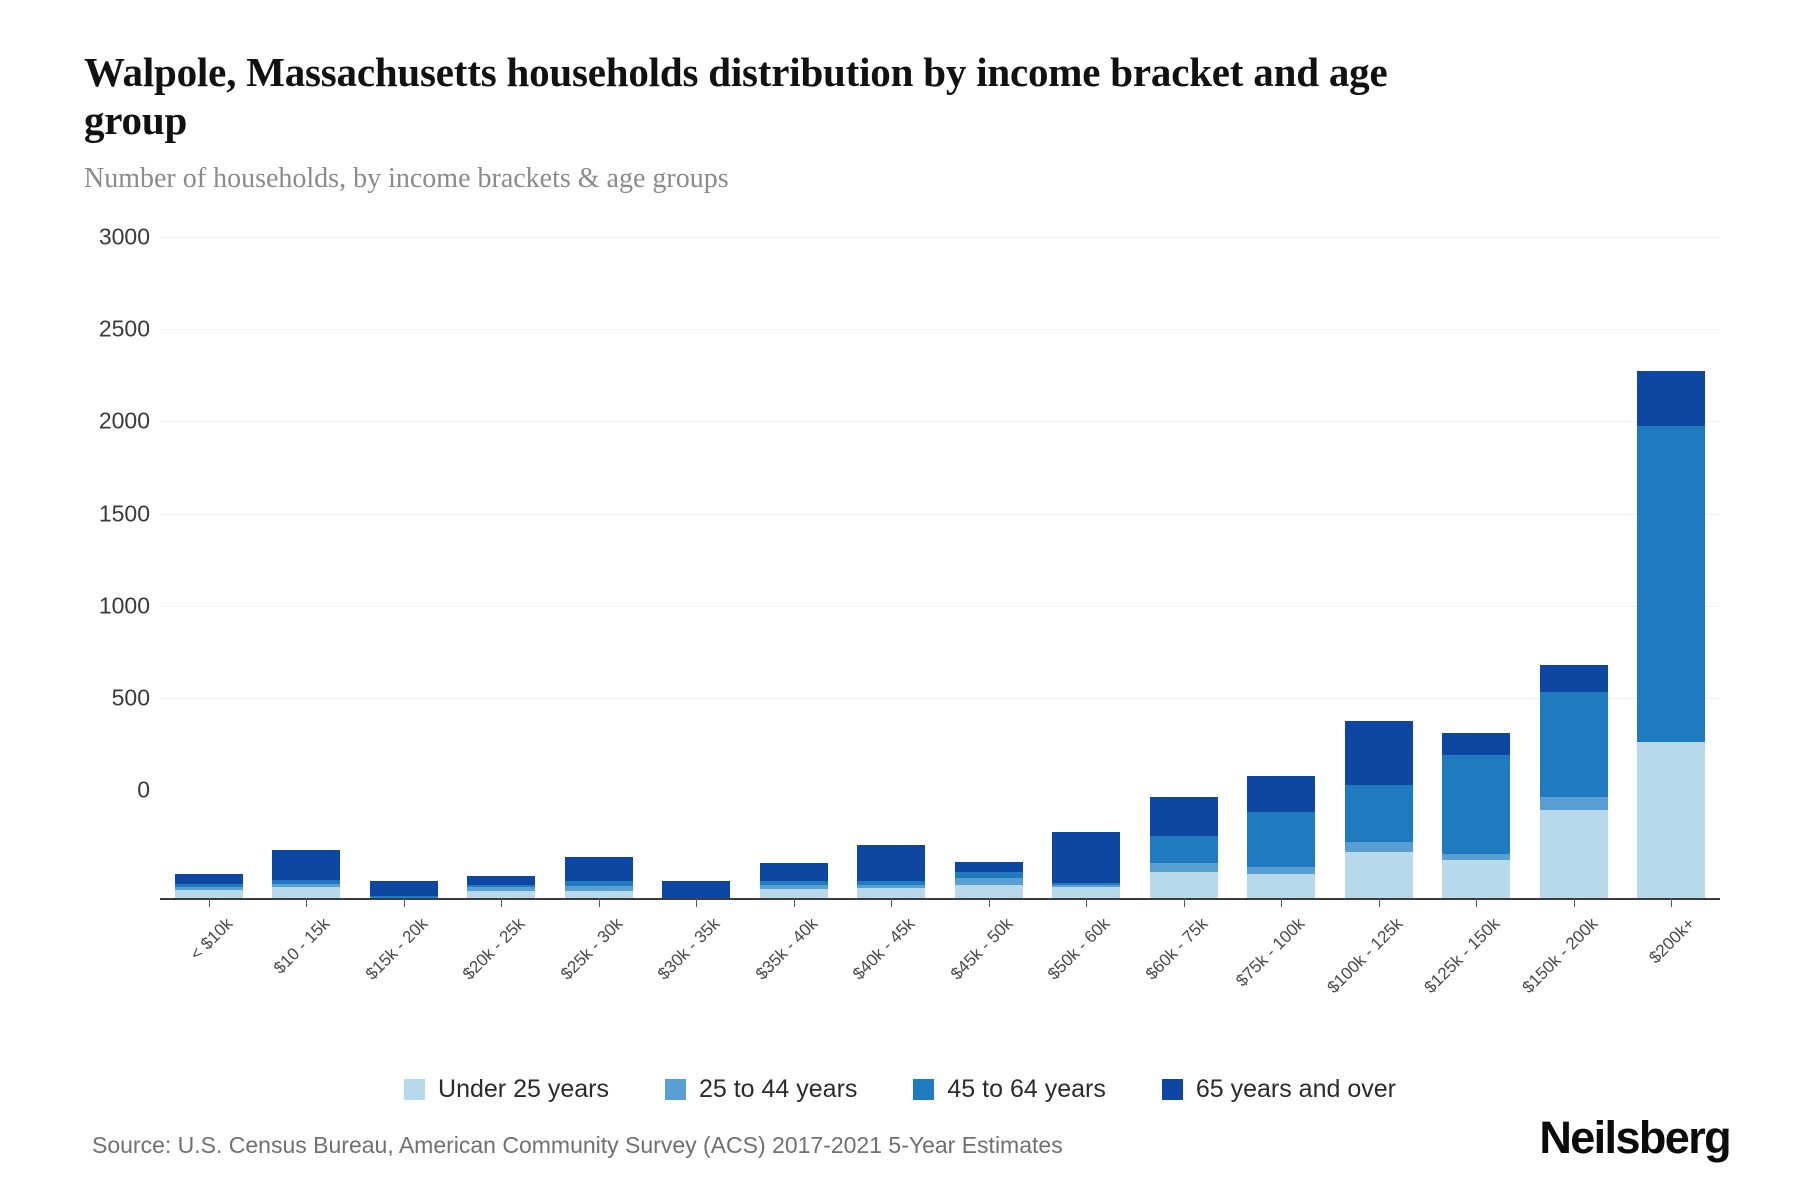  What do you see at coordinates (1635, 1137) in the screenshot?
I see `brand-logo: Neilsberg` at bounding box center [1635, 1137].